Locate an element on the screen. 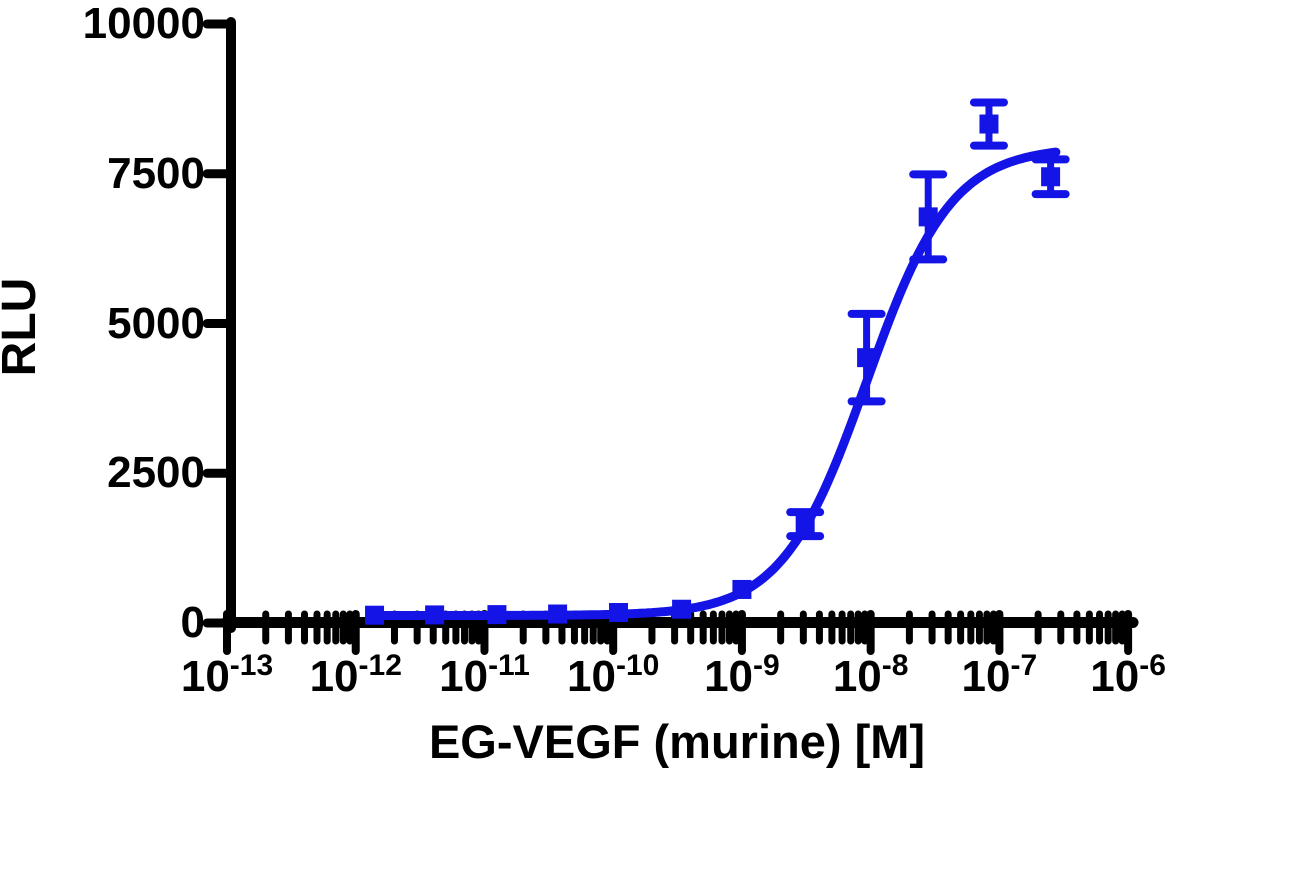 The height and width of the screenshot is (877, 1314). x-tick-label: 10⁻⁶ is located at coordinates (1128, 675).